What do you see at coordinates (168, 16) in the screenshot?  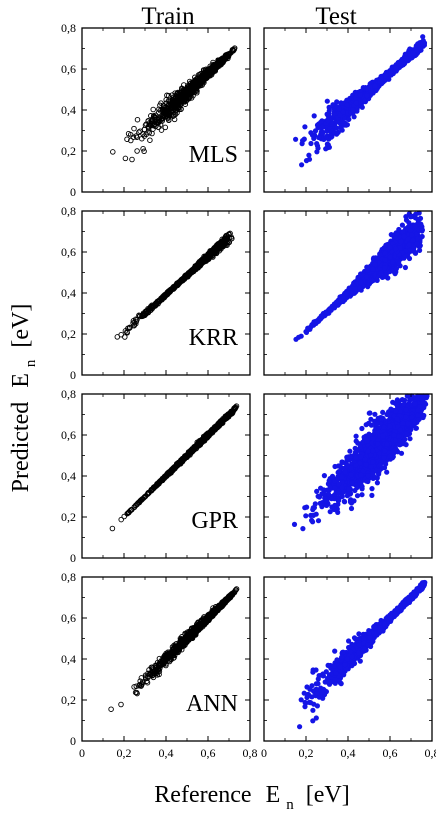 I see `train-column-title: Train` at bounding box center [168, 16].